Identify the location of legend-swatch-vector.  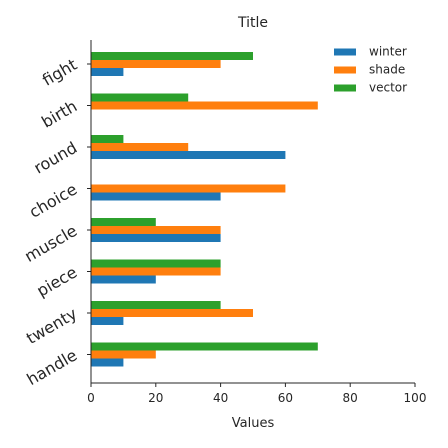
(345, 88).